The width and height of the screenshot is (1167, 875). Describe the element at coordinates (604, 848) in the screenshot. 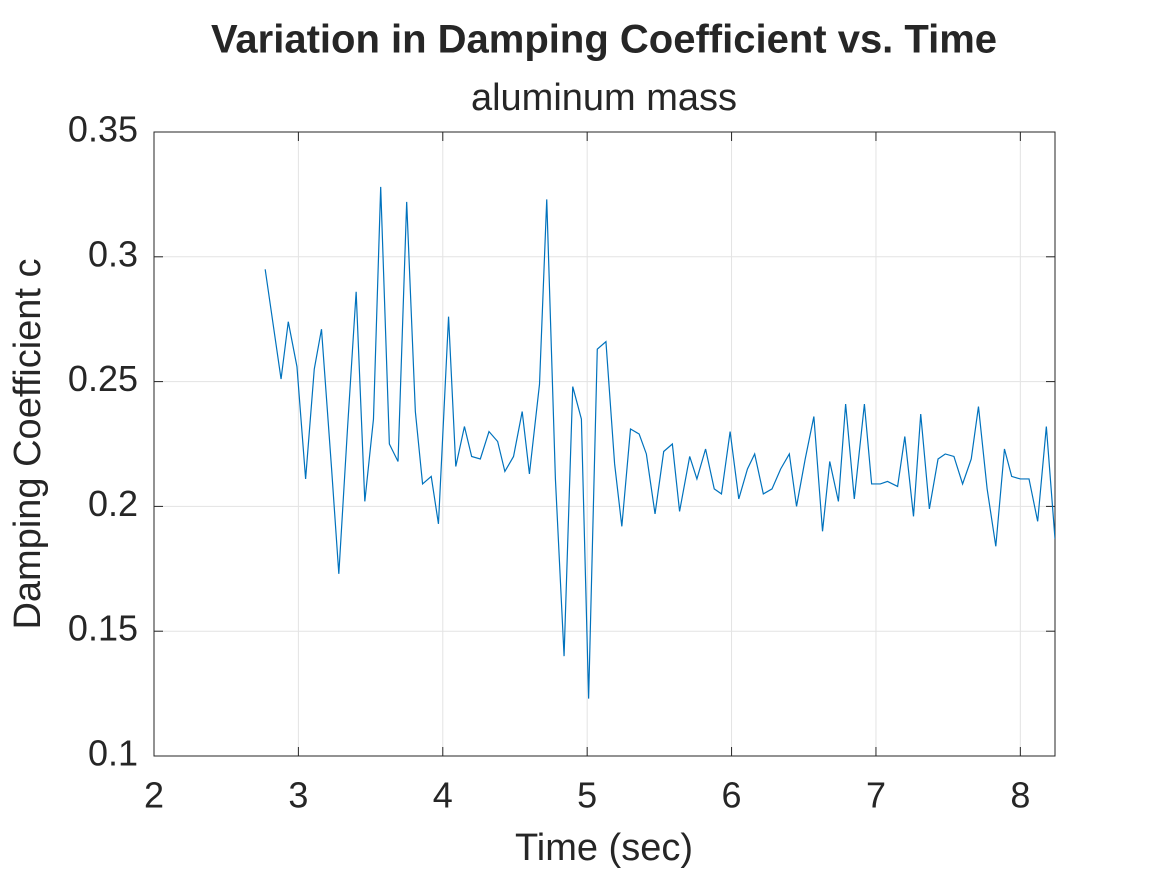

I see `x-axis-label: Time (sec)` at that location.